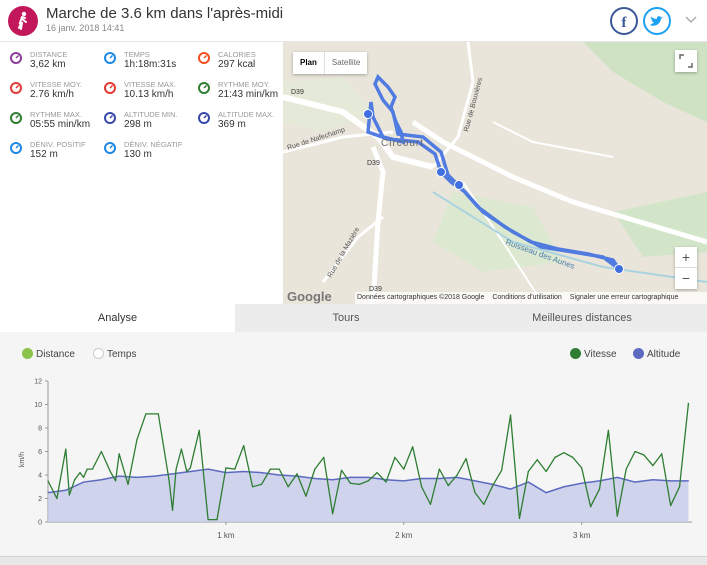  I want to click on stat-value: 05:55 min/km, so click(60, 124).